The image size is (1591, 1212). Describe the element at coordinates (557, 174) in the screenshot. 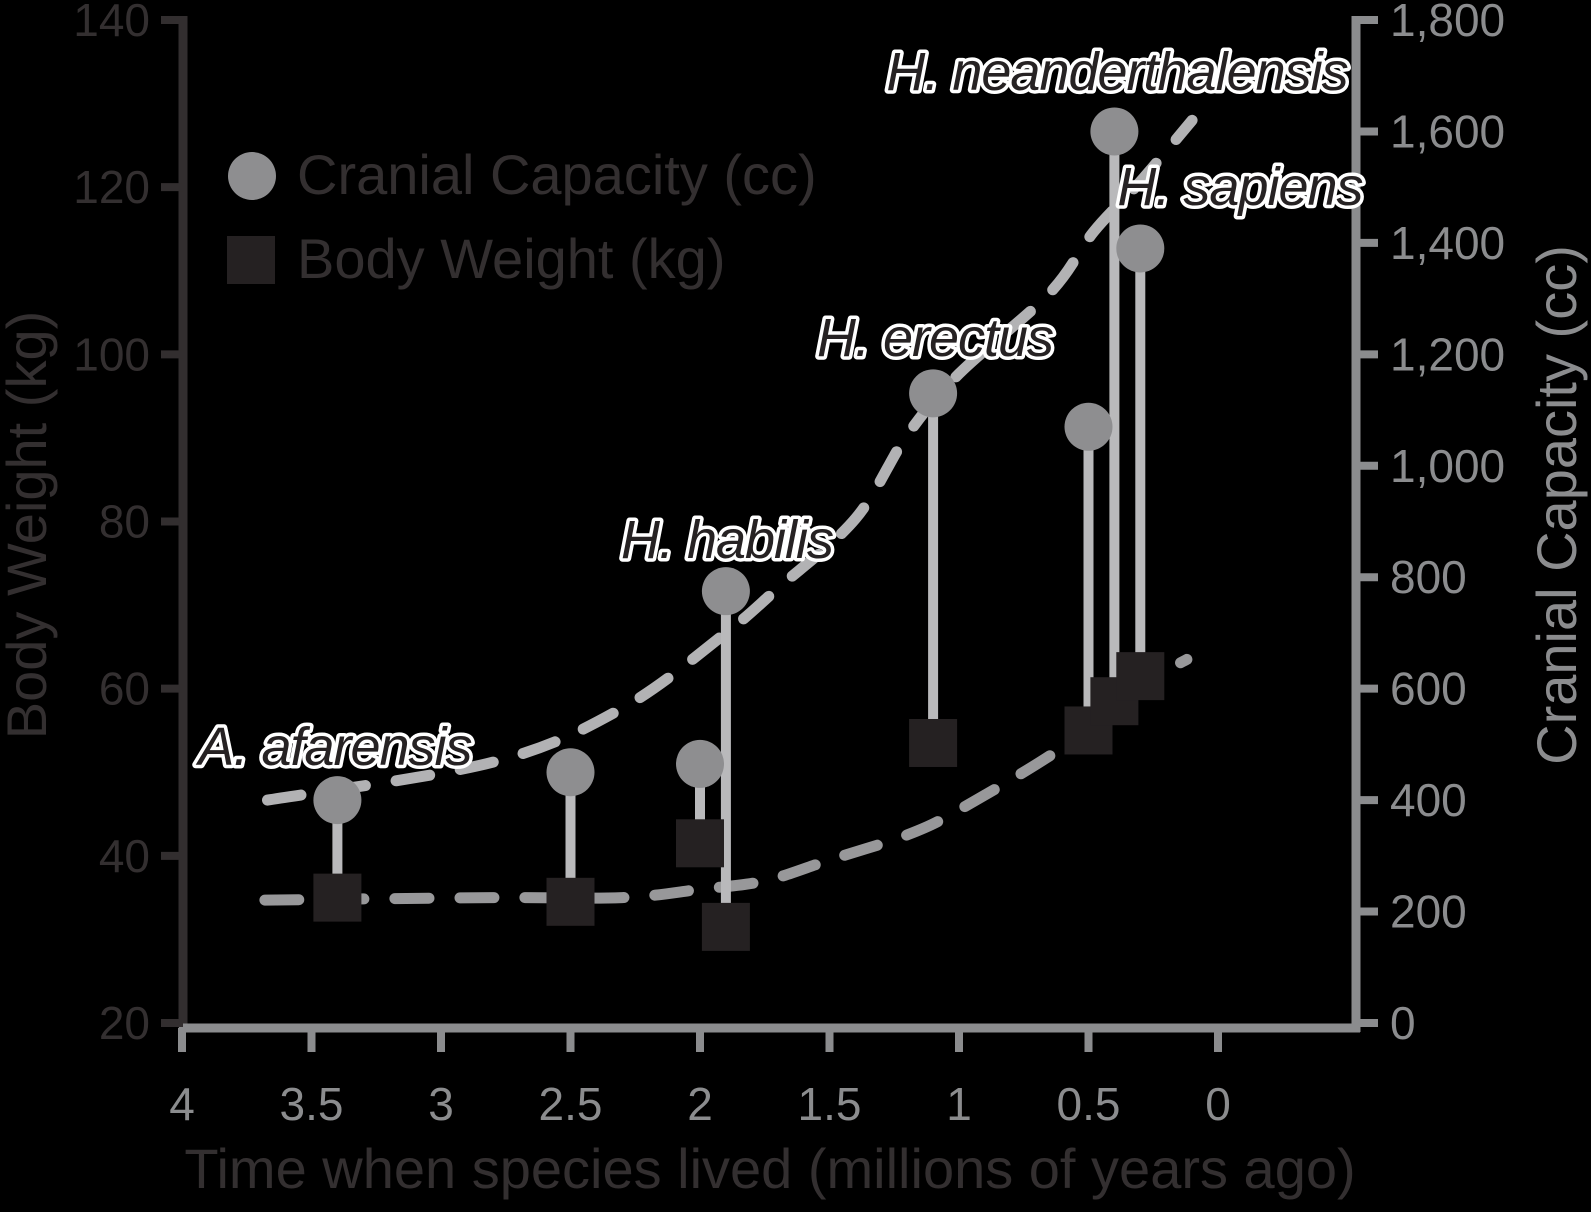

I see `legend-label-cranial-capacity: Cranial Capacity (cc)` at that location.